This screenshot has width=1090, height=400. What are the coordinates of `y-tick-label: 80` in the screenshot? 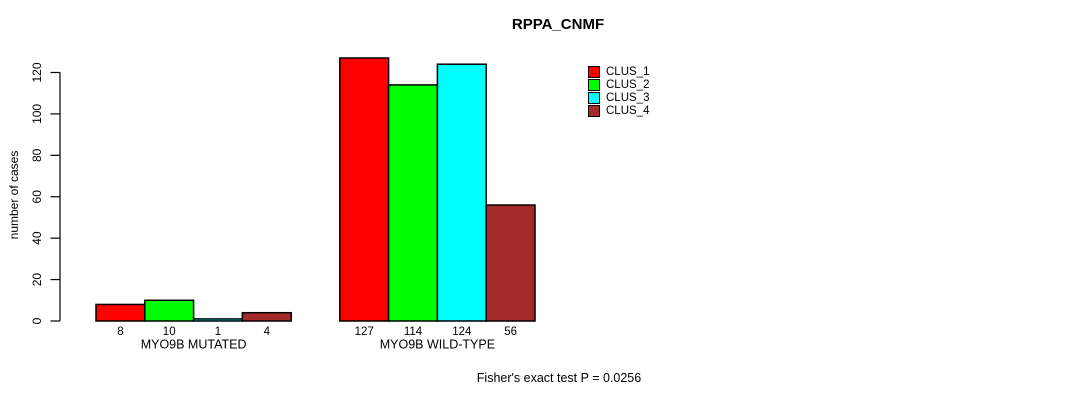 It's located at (37, 155).